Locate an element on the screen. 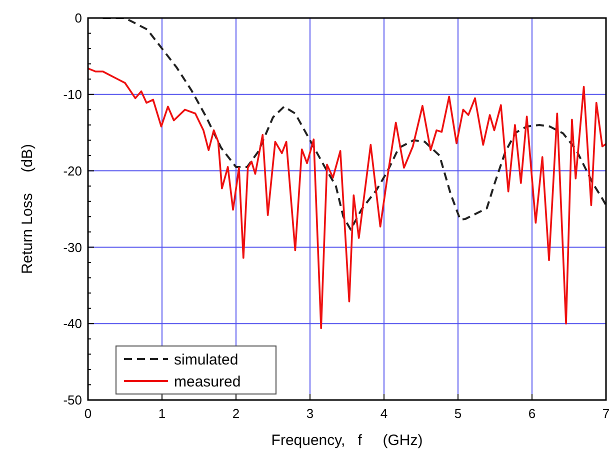  x-tick-label: 2 is located at coordinates (236, 413).